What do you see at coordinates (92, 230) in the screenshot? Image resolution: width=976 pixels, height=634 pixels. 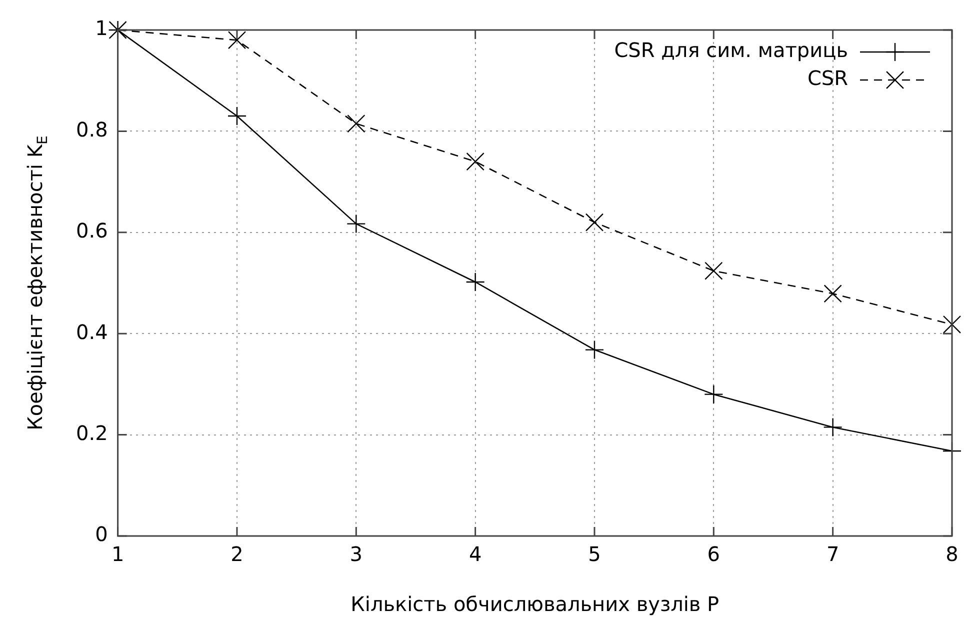 I see `y-tick-label: 0.6` at bounding box center [92, 230].